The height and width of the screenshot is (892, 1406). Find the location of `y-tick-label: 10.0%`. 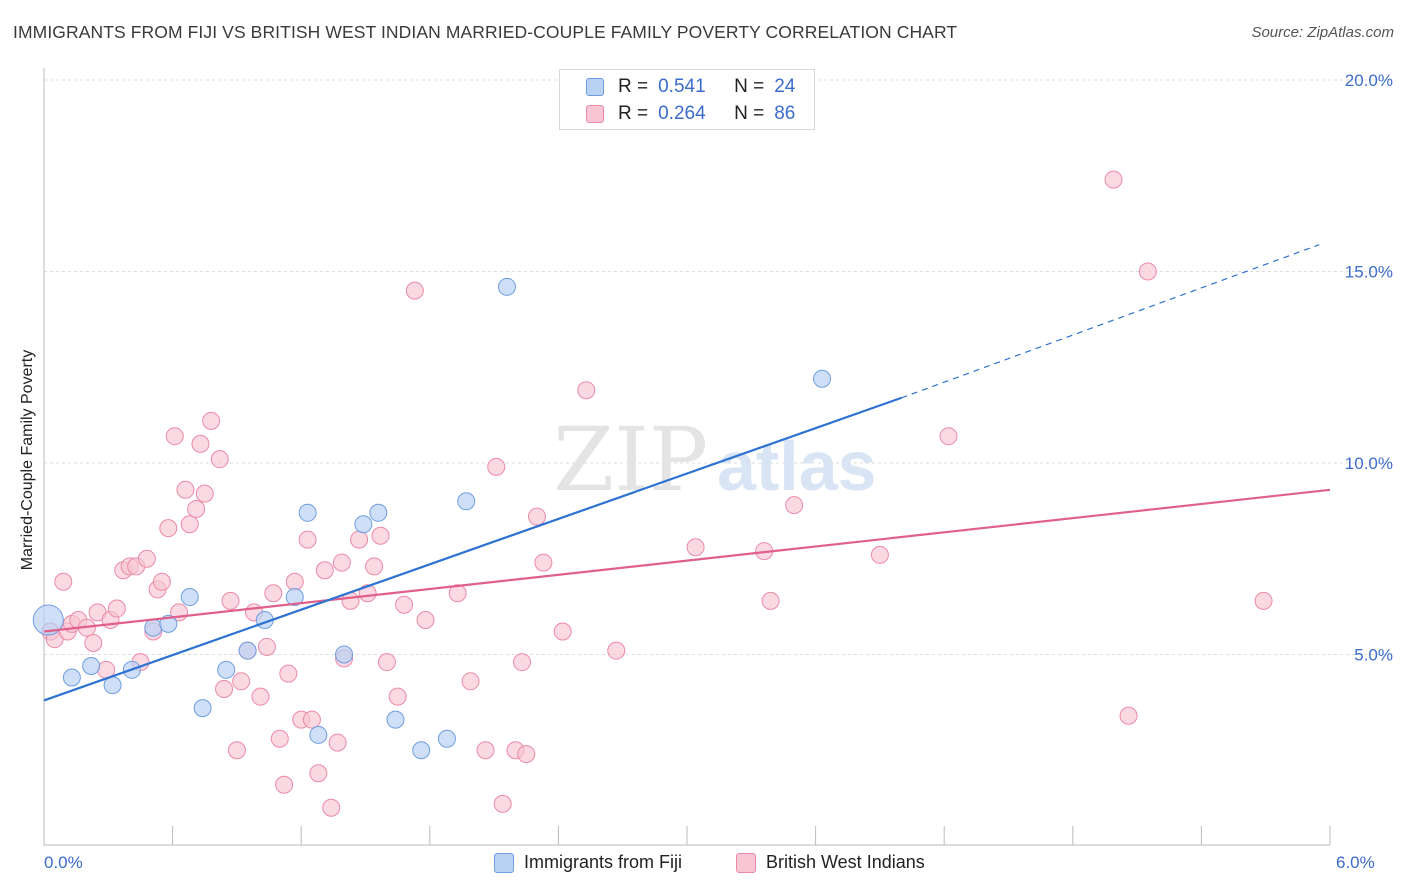

y-tick-label: 10.0% is located at coordinates (1369, 463).